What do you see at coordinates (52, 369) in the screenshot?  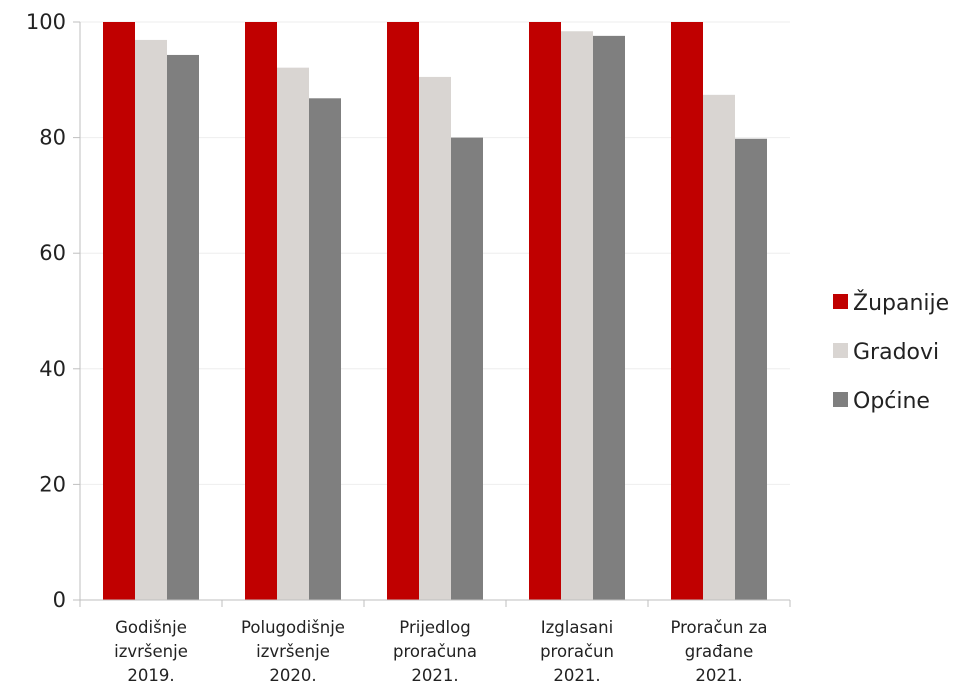 I see `y-tick-label-40: 40` at bounding box center [52, 369].